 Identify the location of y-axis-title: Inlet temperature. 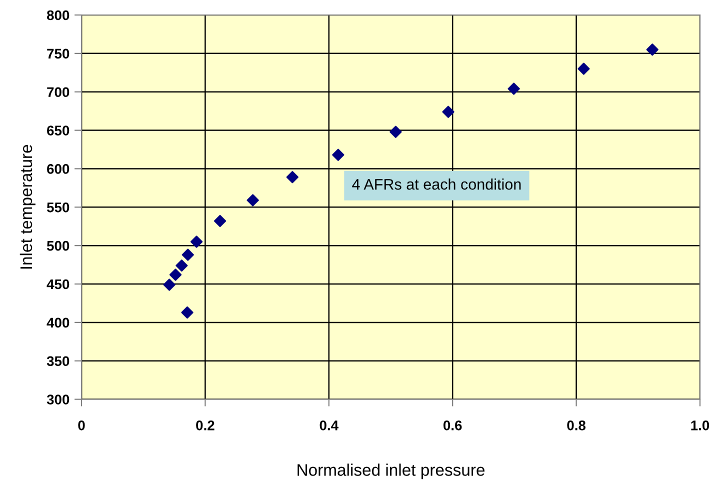
(28, 206).